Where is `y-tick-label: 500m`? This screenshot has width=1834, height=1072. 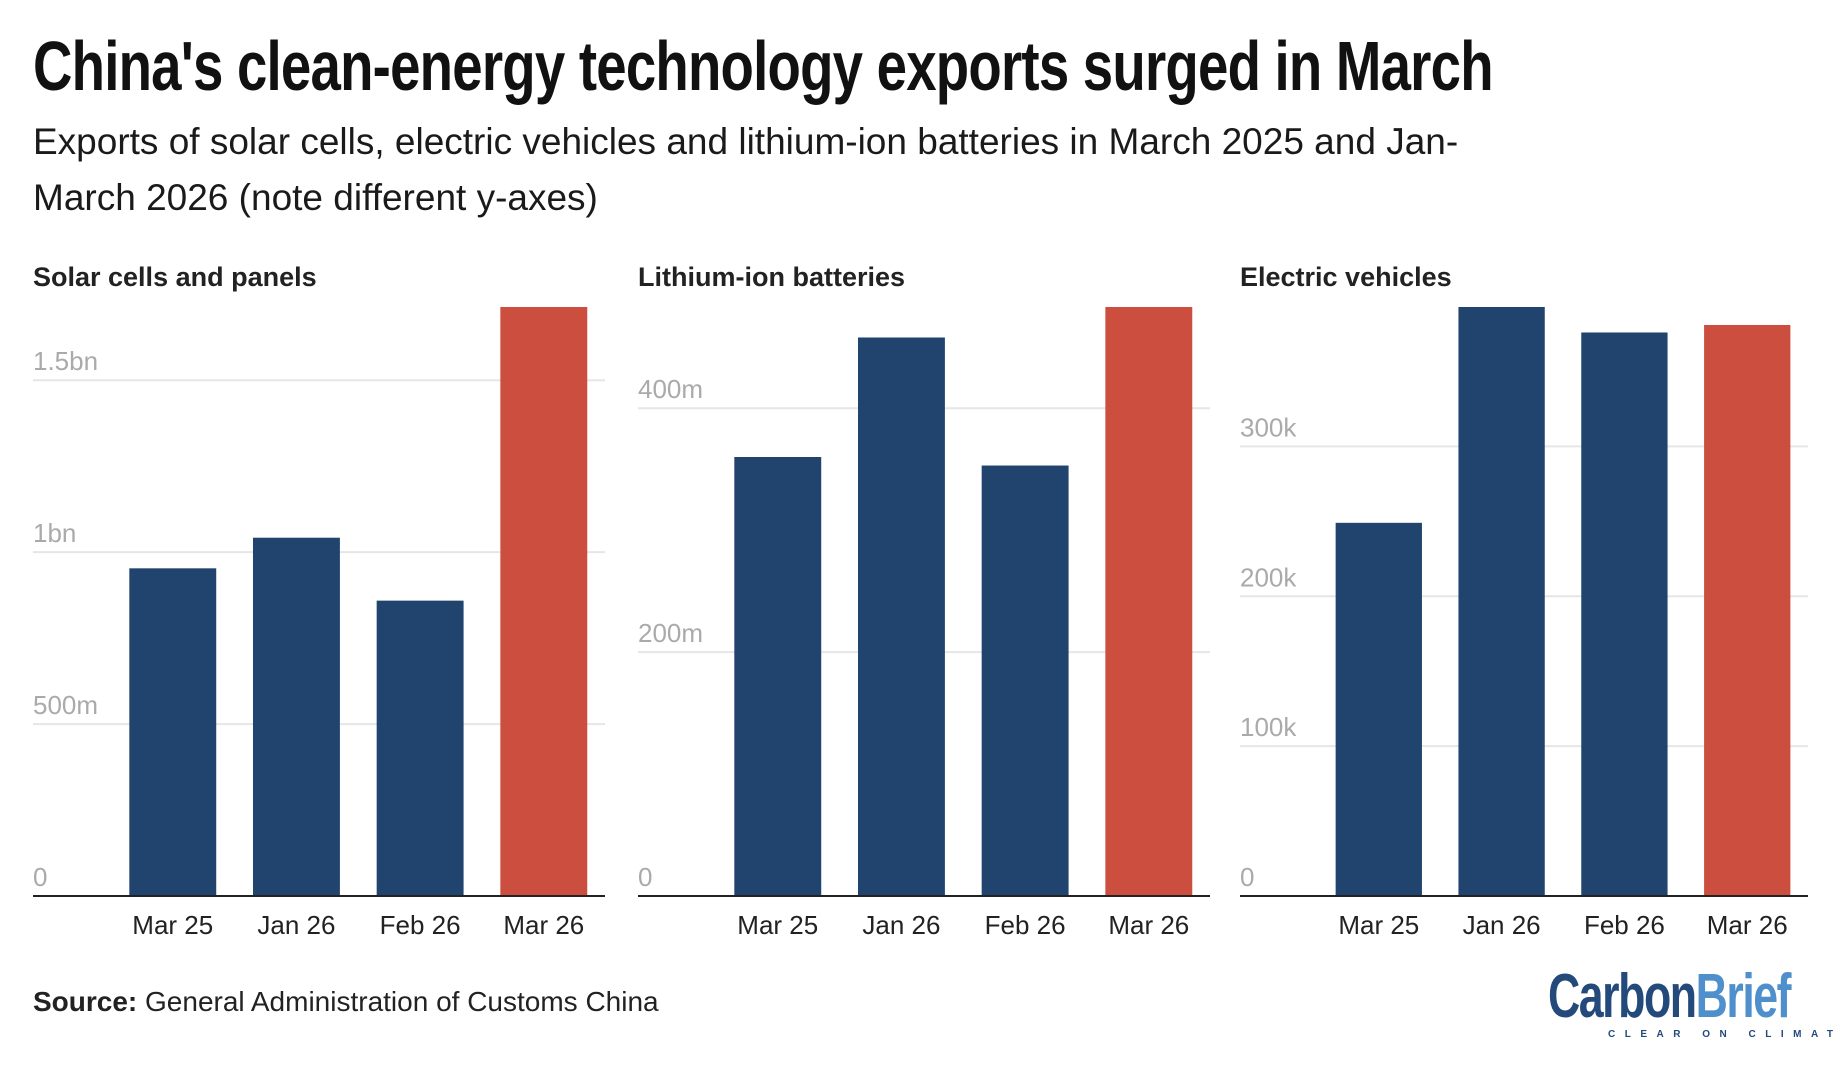
y-tick-label: 500m is located at coordinates (65, 705).